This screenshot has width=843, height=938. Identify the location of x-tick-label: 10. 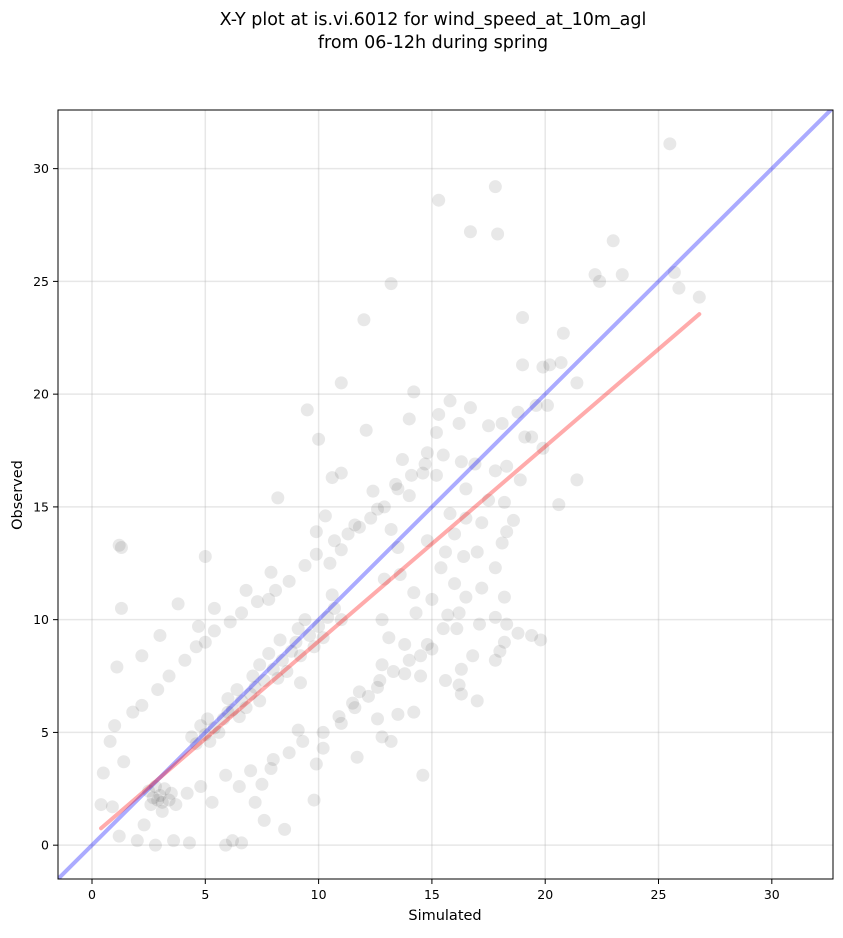
(319, 894).